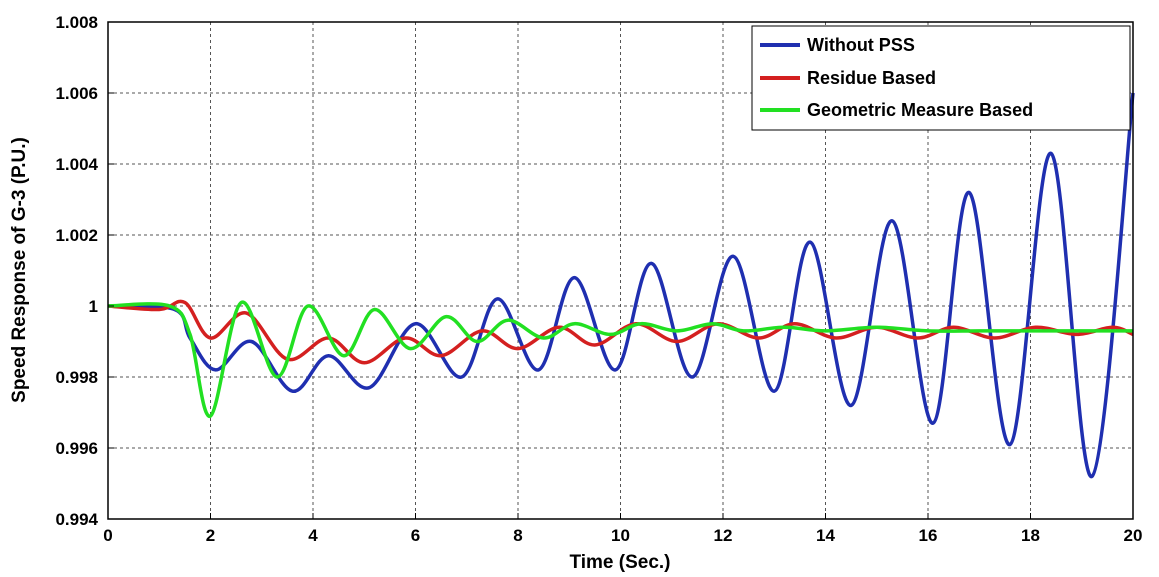  What do you see at coordinates (1133, 535) in the screenshot?
I see `x-tick-label: 20` at bounding box center [1133, 535].